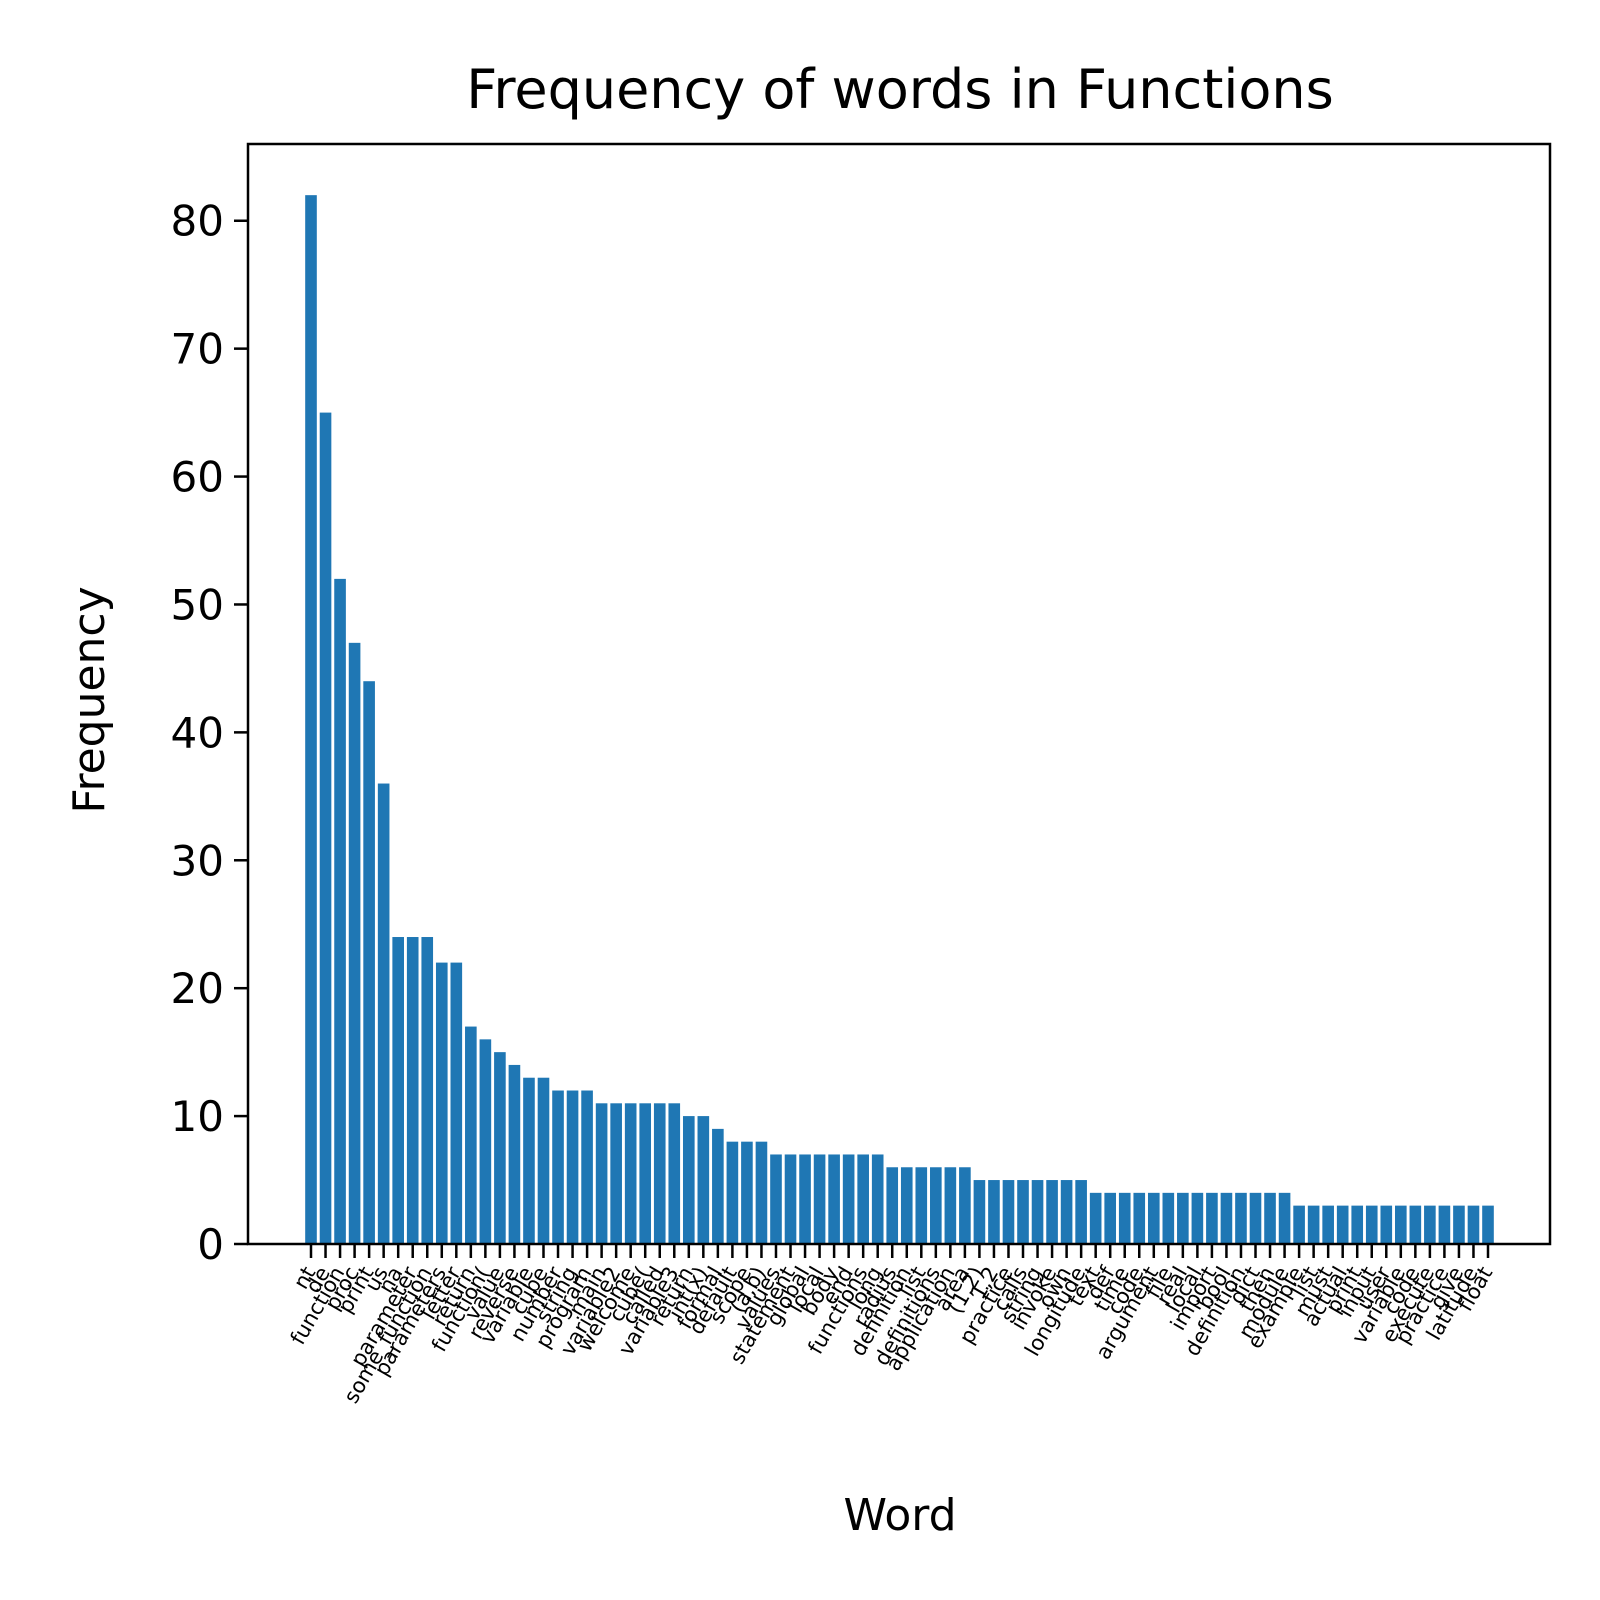 The image size is (1600, 1600). I want to click on y-tick-label-6: 60, so click(197, 477).